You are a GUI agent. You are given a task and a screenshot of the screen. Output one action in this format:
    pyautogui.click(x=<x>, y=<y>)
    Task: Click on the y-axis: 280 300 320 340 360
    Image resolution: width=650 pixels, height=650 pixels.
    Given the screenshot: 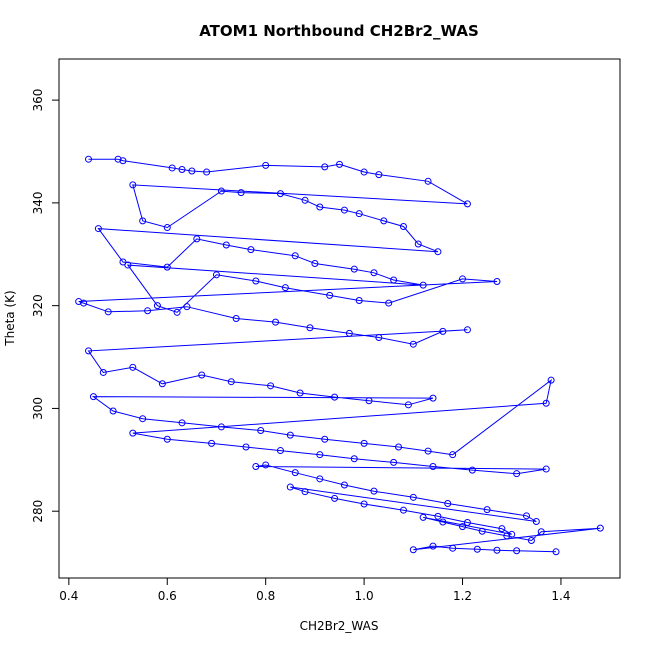 What is the action you would take?
    pyautogui.click(x=45, y=306)
    